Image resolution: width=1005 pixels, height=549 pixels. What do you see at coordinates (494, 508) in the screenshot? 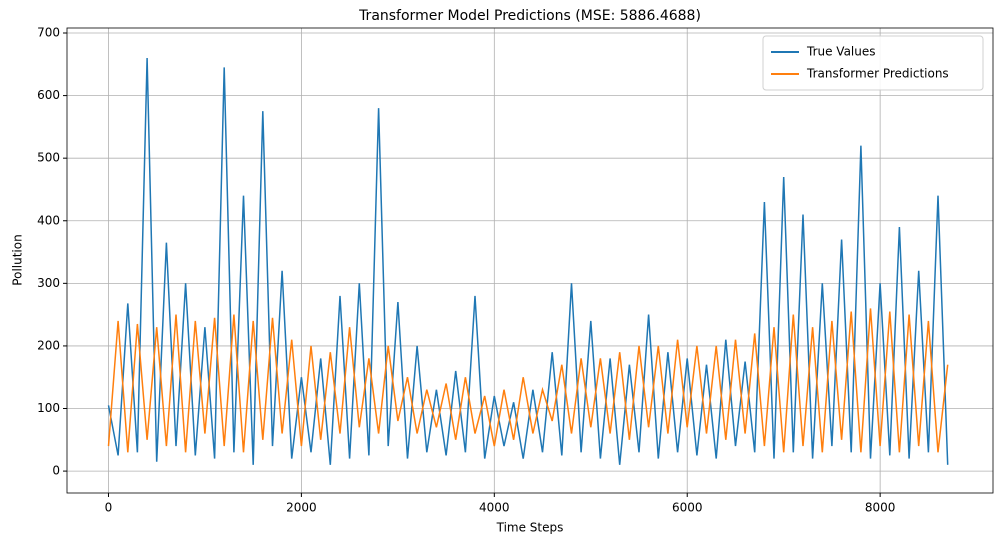
I see `x-tick-label: 4000` at bounding box center [494, 508].